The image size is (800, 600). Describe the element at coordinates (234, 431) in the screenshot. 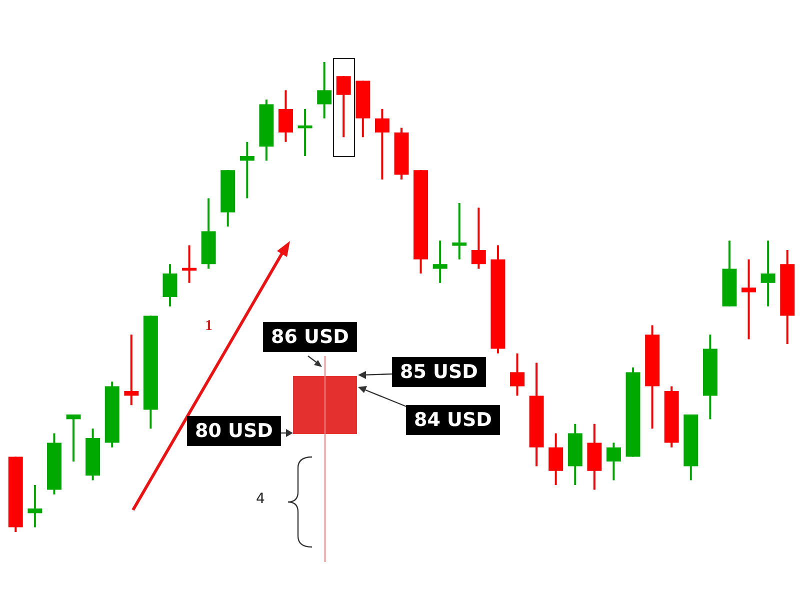

I see `annotation: 80 USD` at that location.